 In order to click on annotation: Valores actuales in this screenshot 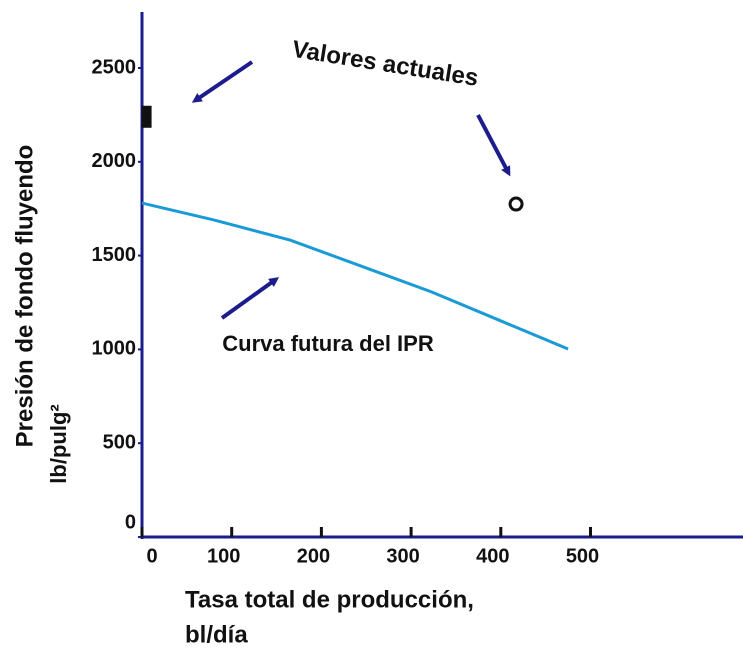, I will do `click(385, 64)`.